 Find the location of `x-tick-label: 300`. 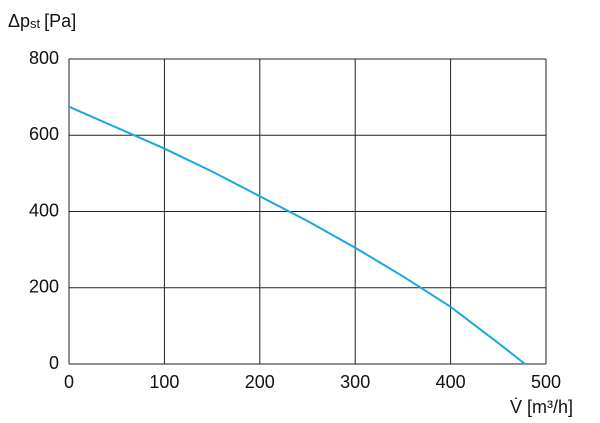

x-tick-label: 300 is located at coordinates (355, 382).